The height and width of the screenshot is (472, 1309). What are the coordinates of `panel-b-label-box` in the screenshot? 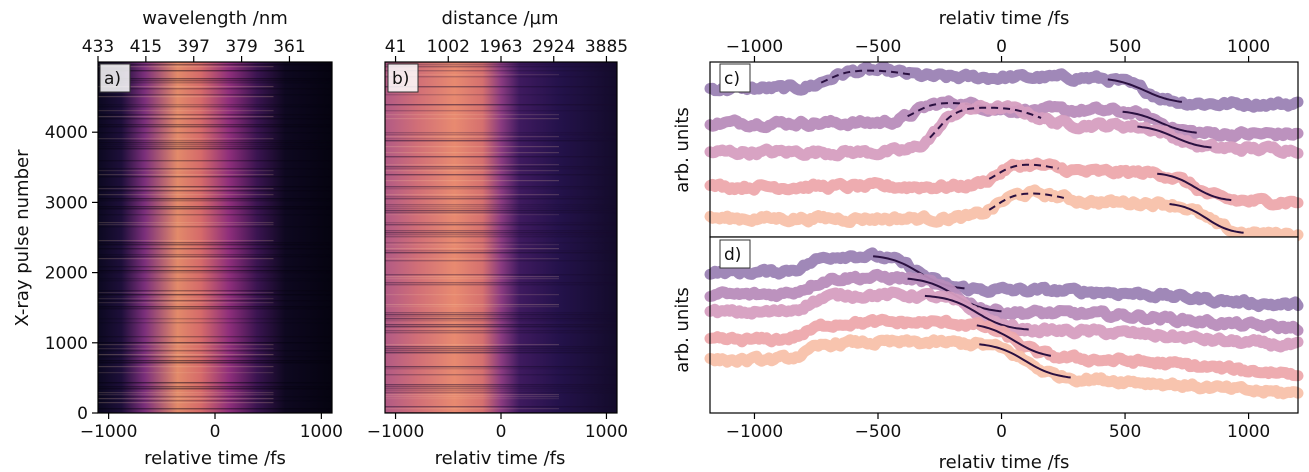 It's located at (403, 78).